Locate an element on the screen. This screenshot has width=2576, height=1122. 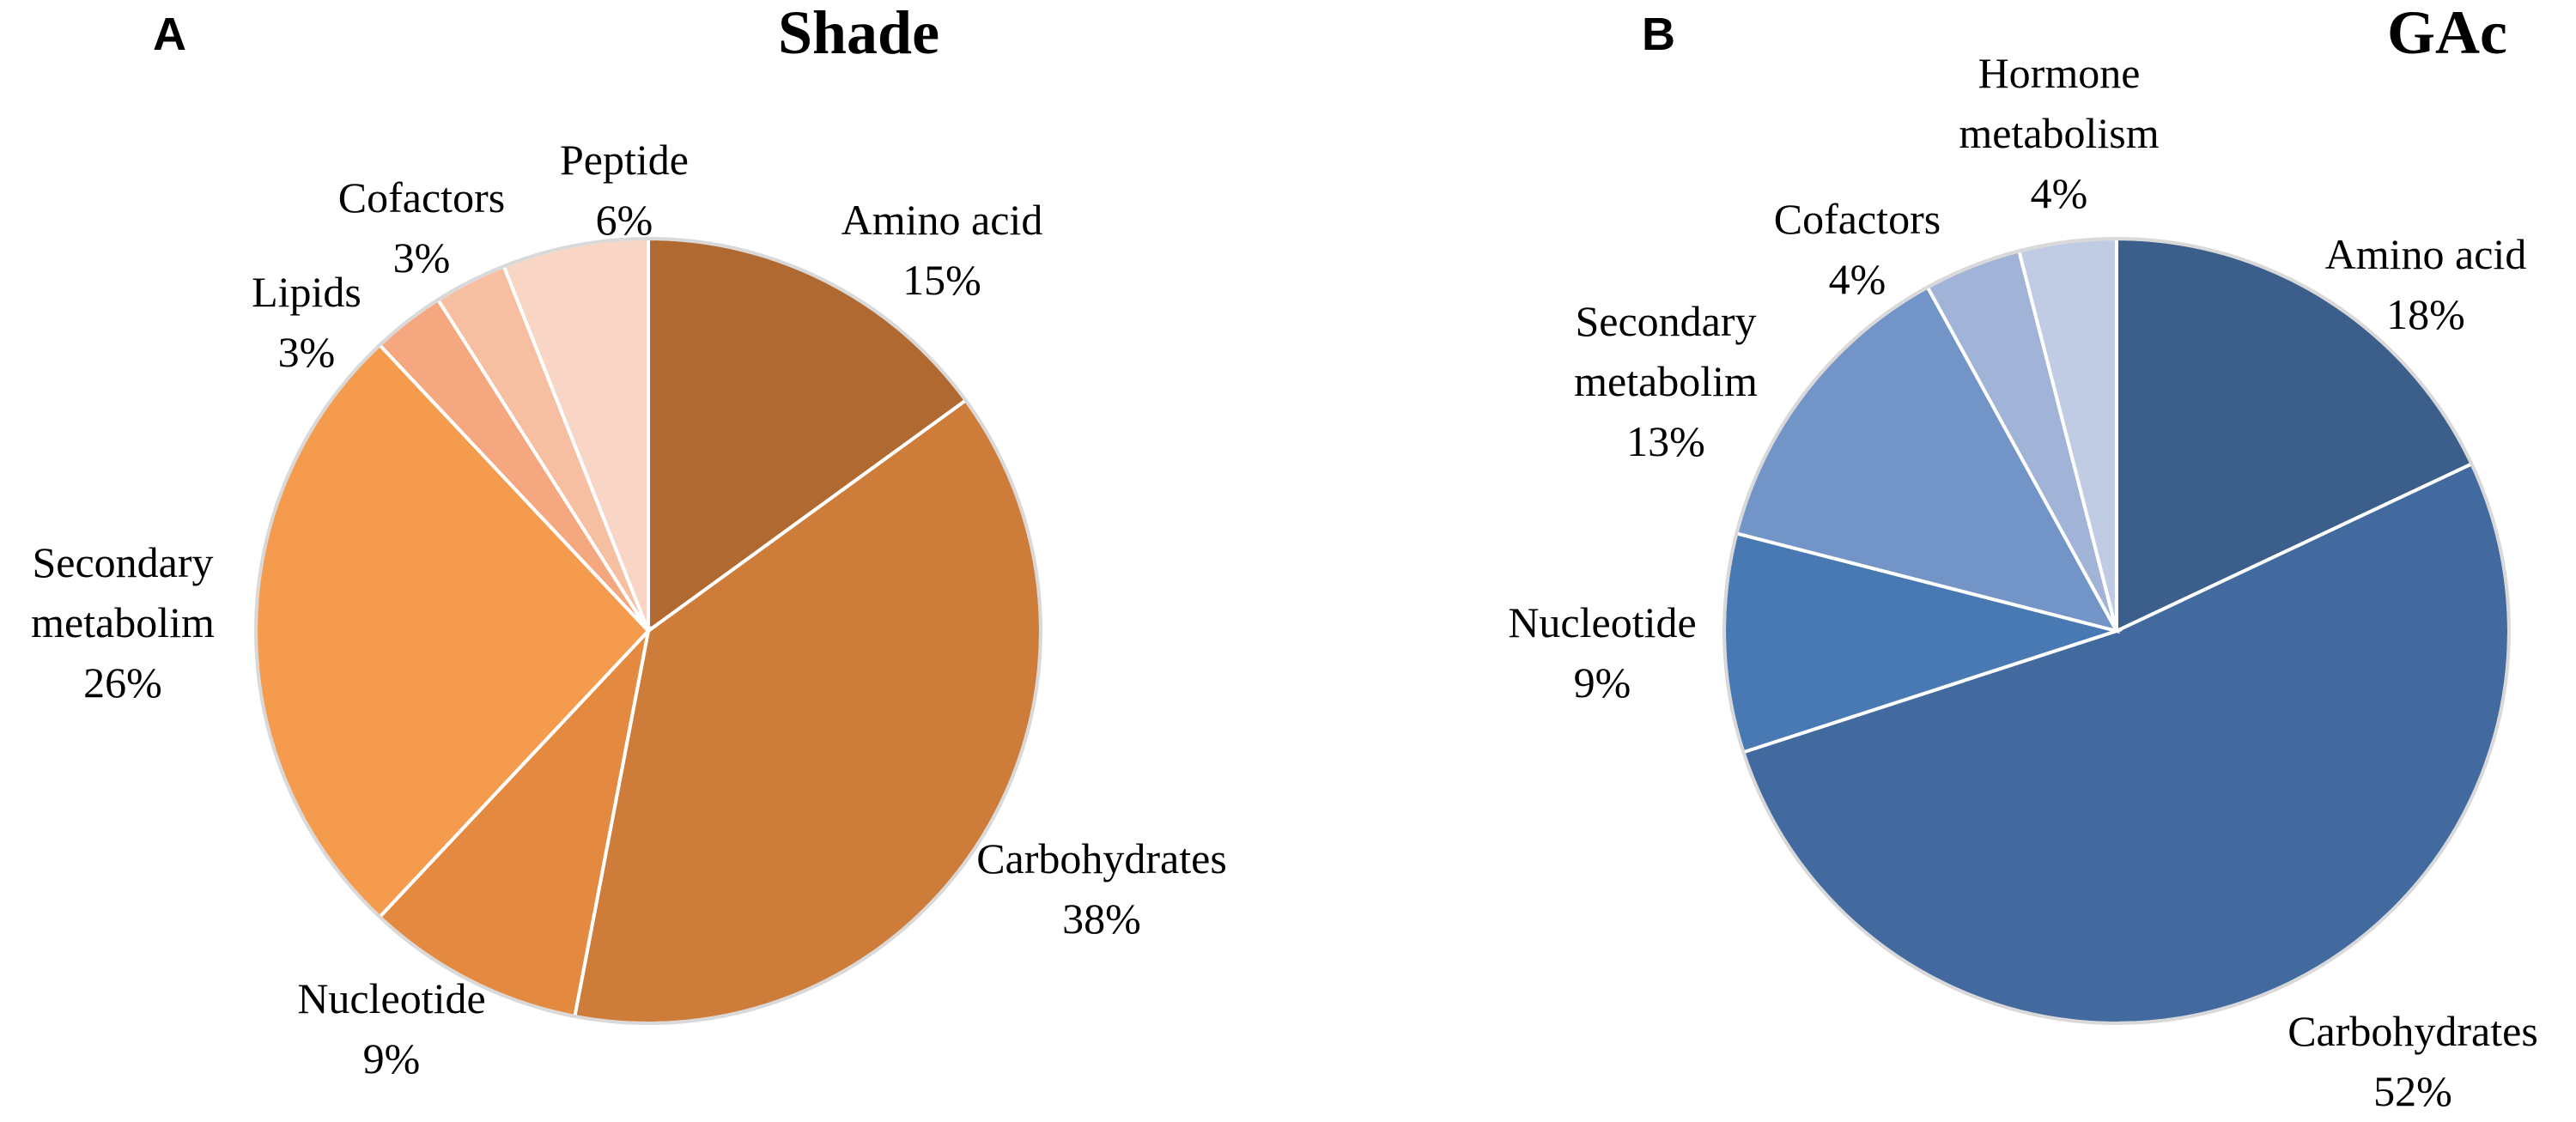
slice-label-peptide: Peptide 6% is located at coordinates (625, 190).